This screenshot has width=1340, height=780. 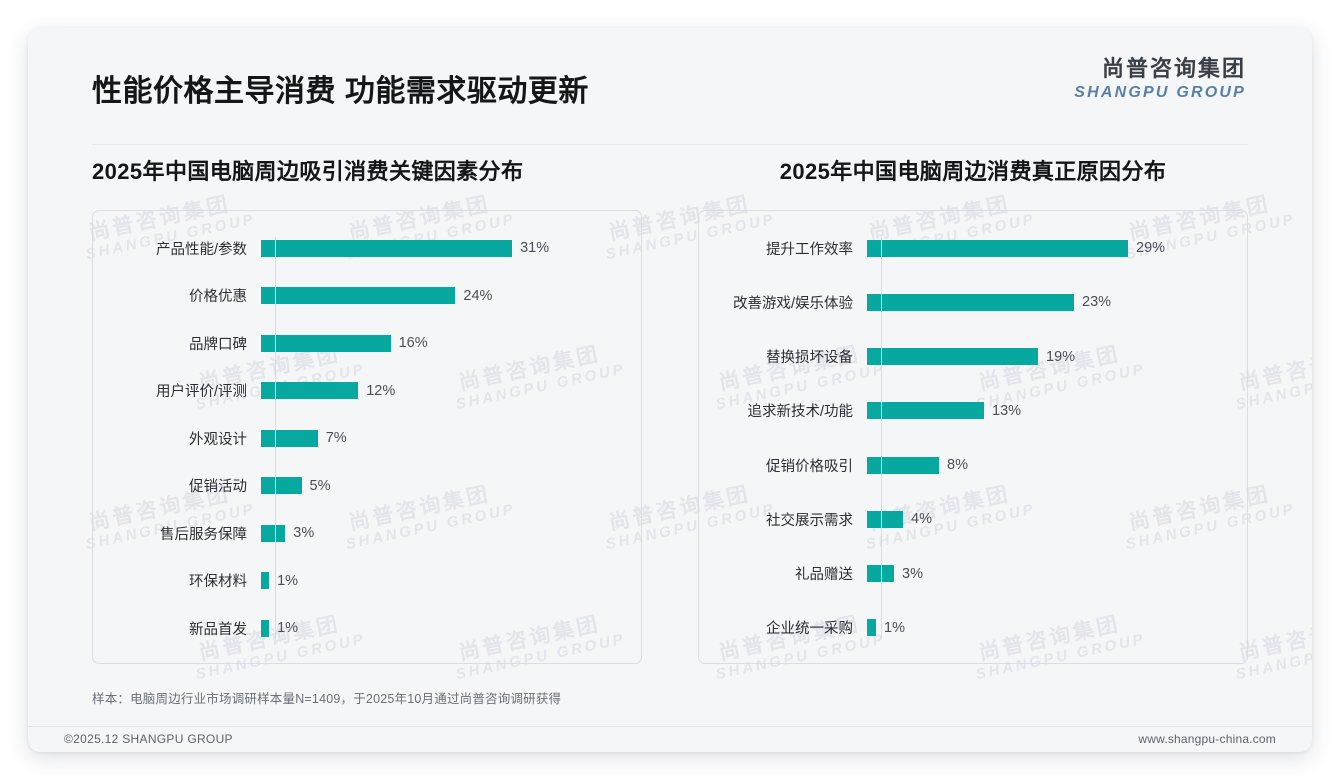 I want to click on bar-track: 13%, so click(x=1049, y=411).